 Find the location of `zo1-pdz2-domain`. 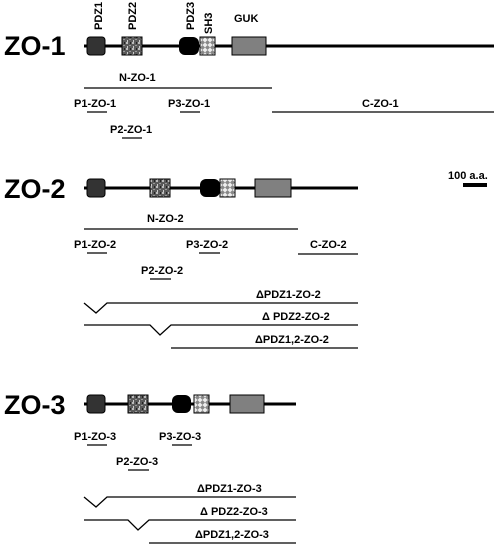

zo1-pdz2-domain is located at coordinates (132, 46).